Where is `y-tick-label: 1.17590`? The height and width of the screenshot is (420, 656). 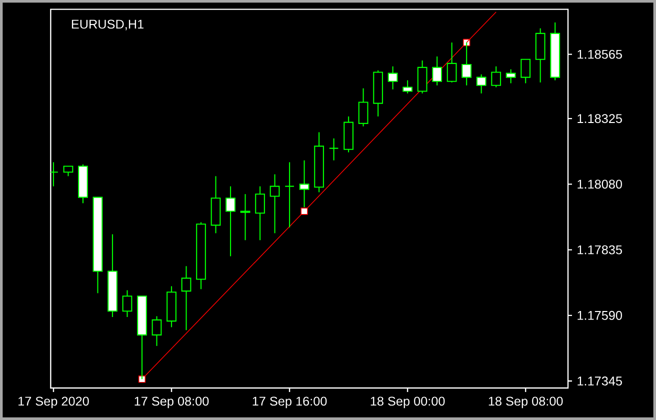 y-tick-label: 1.17590 is located at coordinates (600, 315).